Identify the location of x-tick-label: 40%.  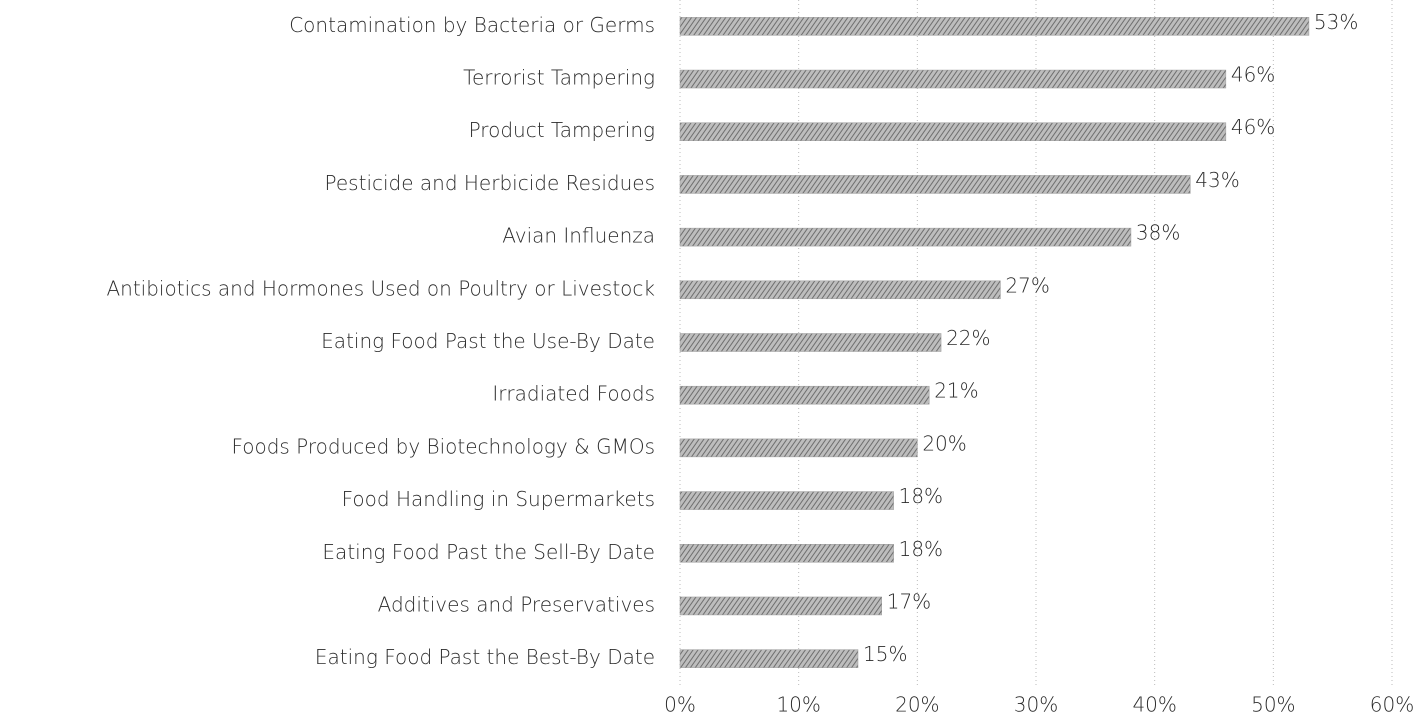
(1154, 705).